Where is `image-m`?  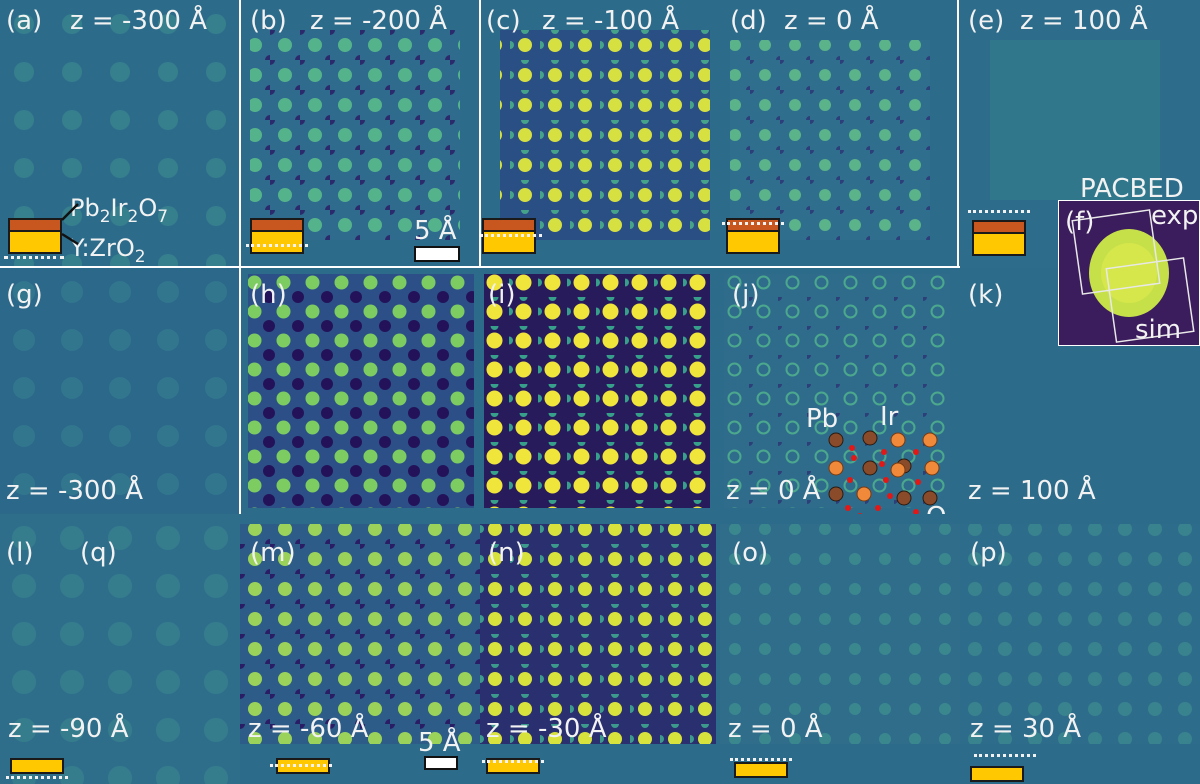 image-m is located at coordinates (360, 649).